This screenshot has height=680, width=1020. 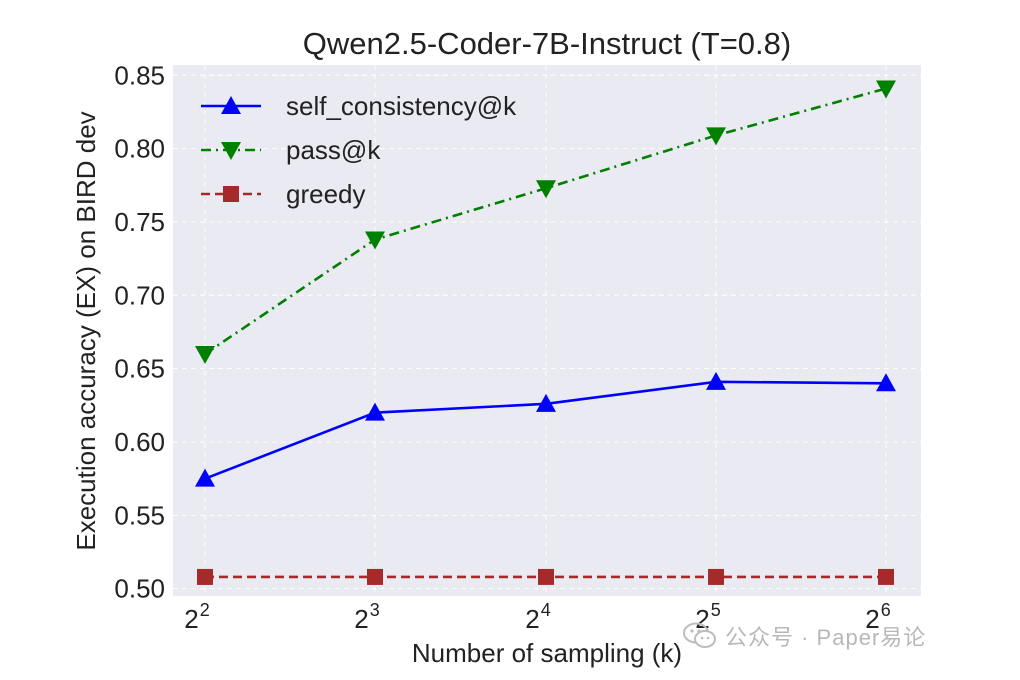 I want to click on legend-label: self_consistency@k, so click(x=401, y=106).